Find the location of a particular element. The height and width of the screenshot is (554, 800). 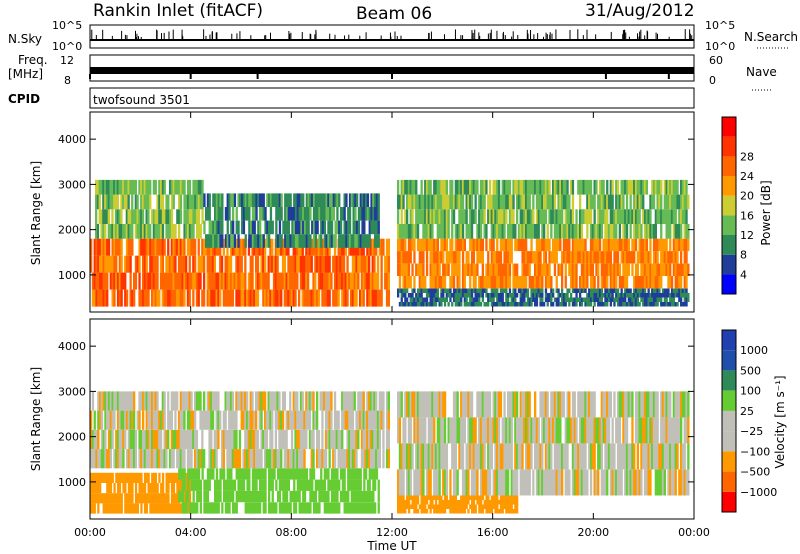

colorbar-swatch is located at coordinates (729, 461).